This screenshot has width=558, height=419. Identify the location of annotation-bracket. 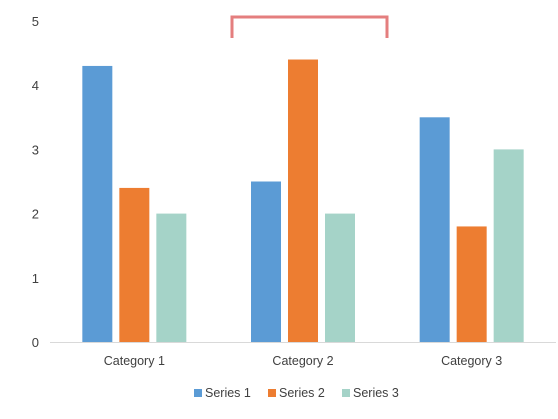
(309, 26).